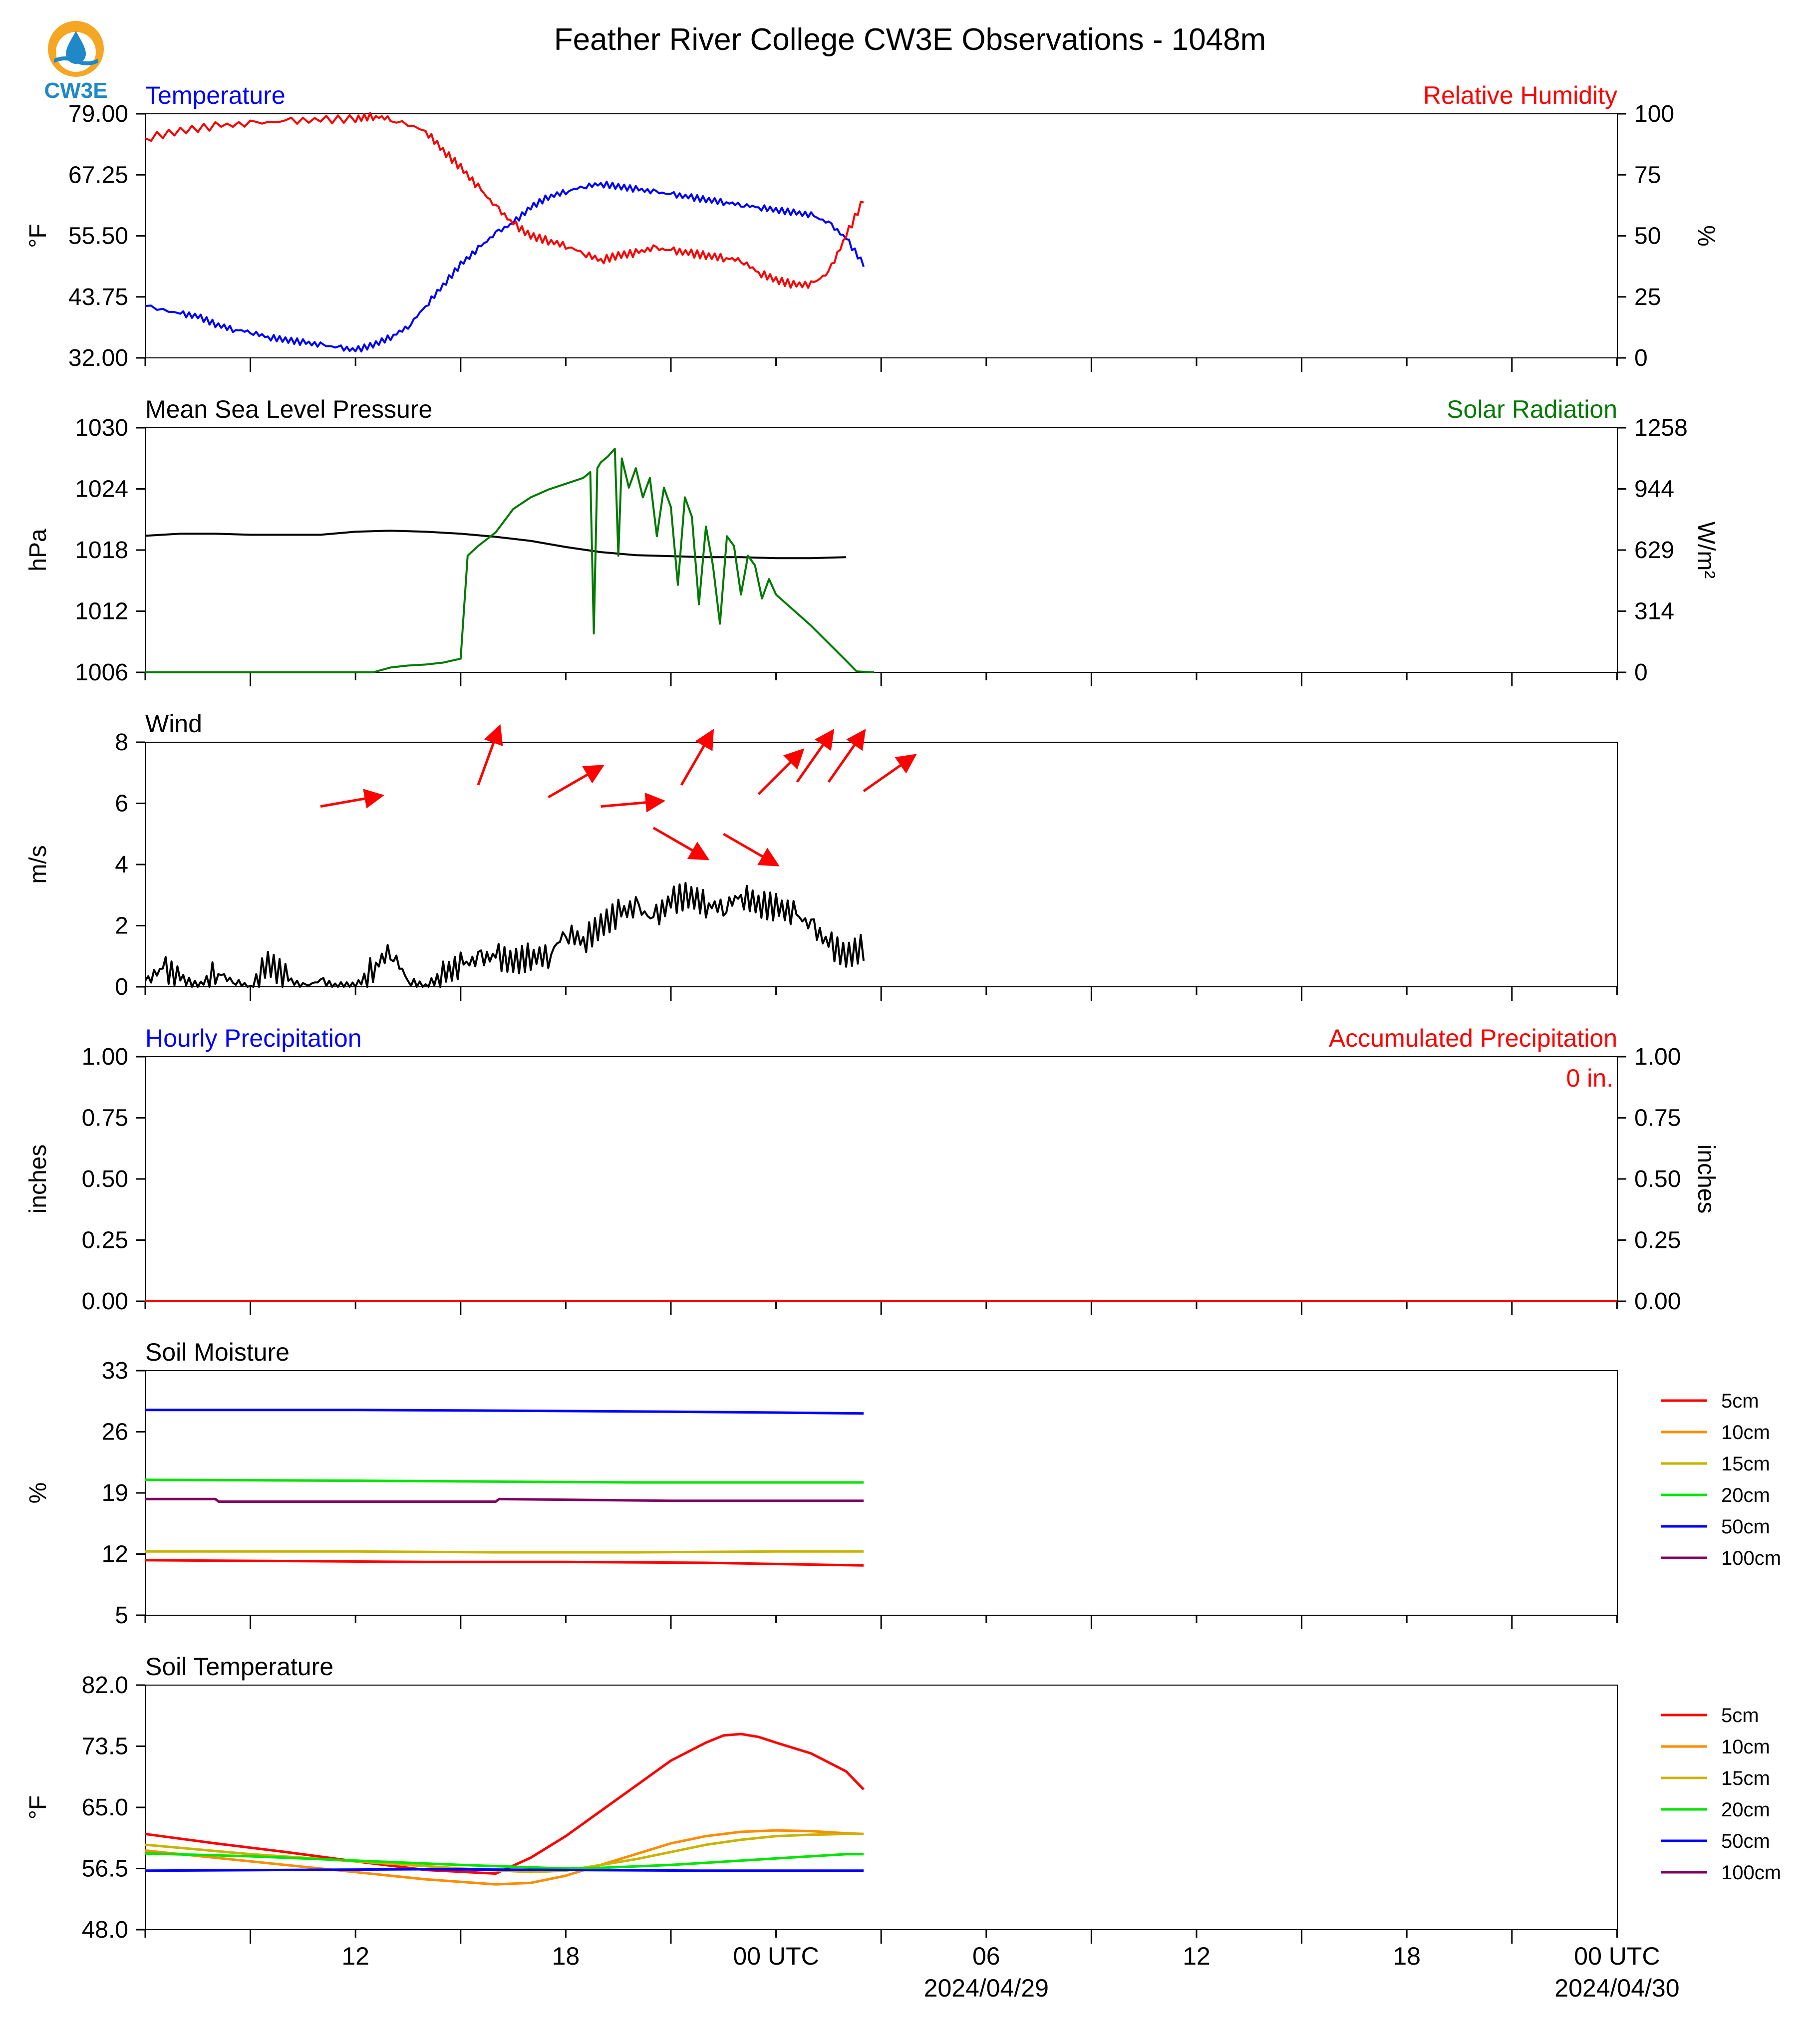  What do you see at coordinates (115, 1432) in the screenshot?
I see `y-tick-label: 26` at bounding box center [115, 1432].